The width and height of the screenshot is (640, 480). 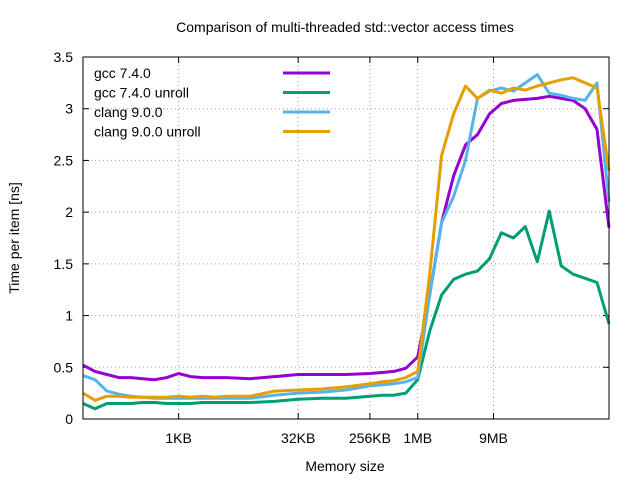 I want to click on y-tick-label: 2.5, so click(x=64, y=160).